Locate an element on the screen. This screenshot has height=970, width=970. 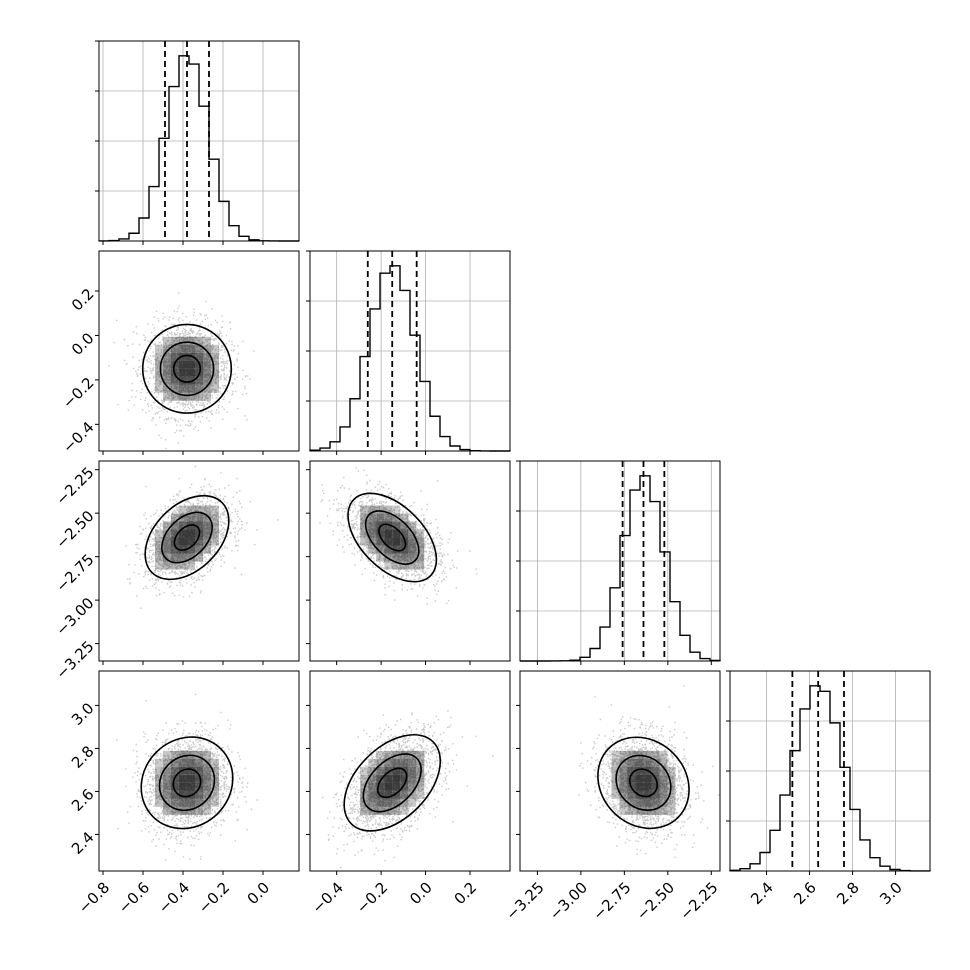
x-tick-label: −2.75 is located at coordinates (611, 901).